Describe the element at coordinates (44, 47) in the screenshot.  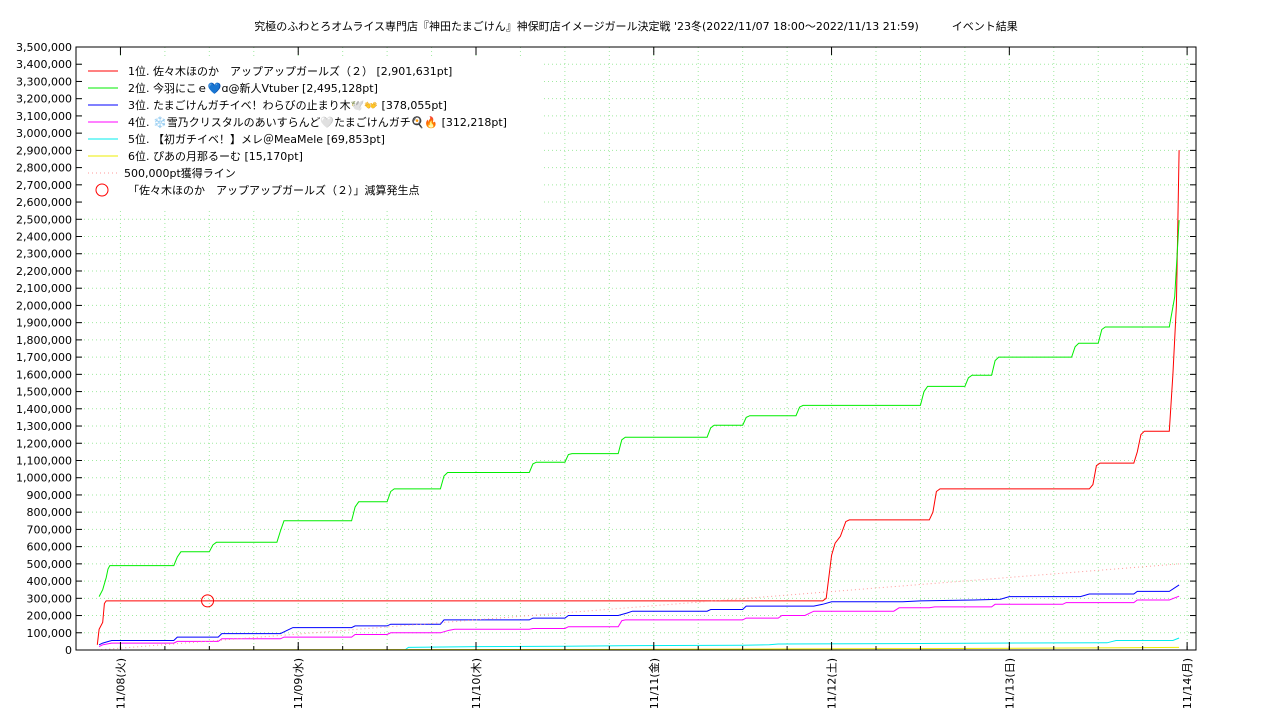
I see `y-tick-label: 3,500,000` at that location.